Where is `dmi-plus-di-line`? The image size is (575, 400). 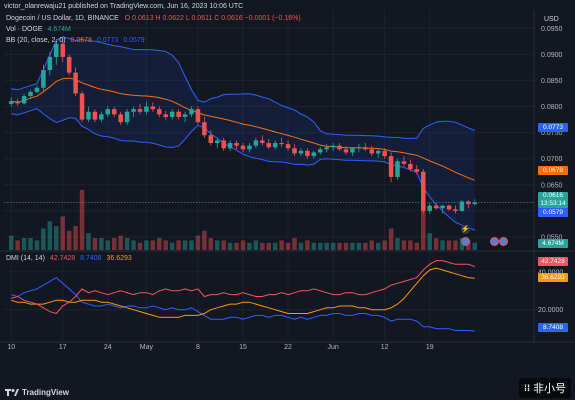 dmi-plus-di-line is located at coordinates (243, 287).